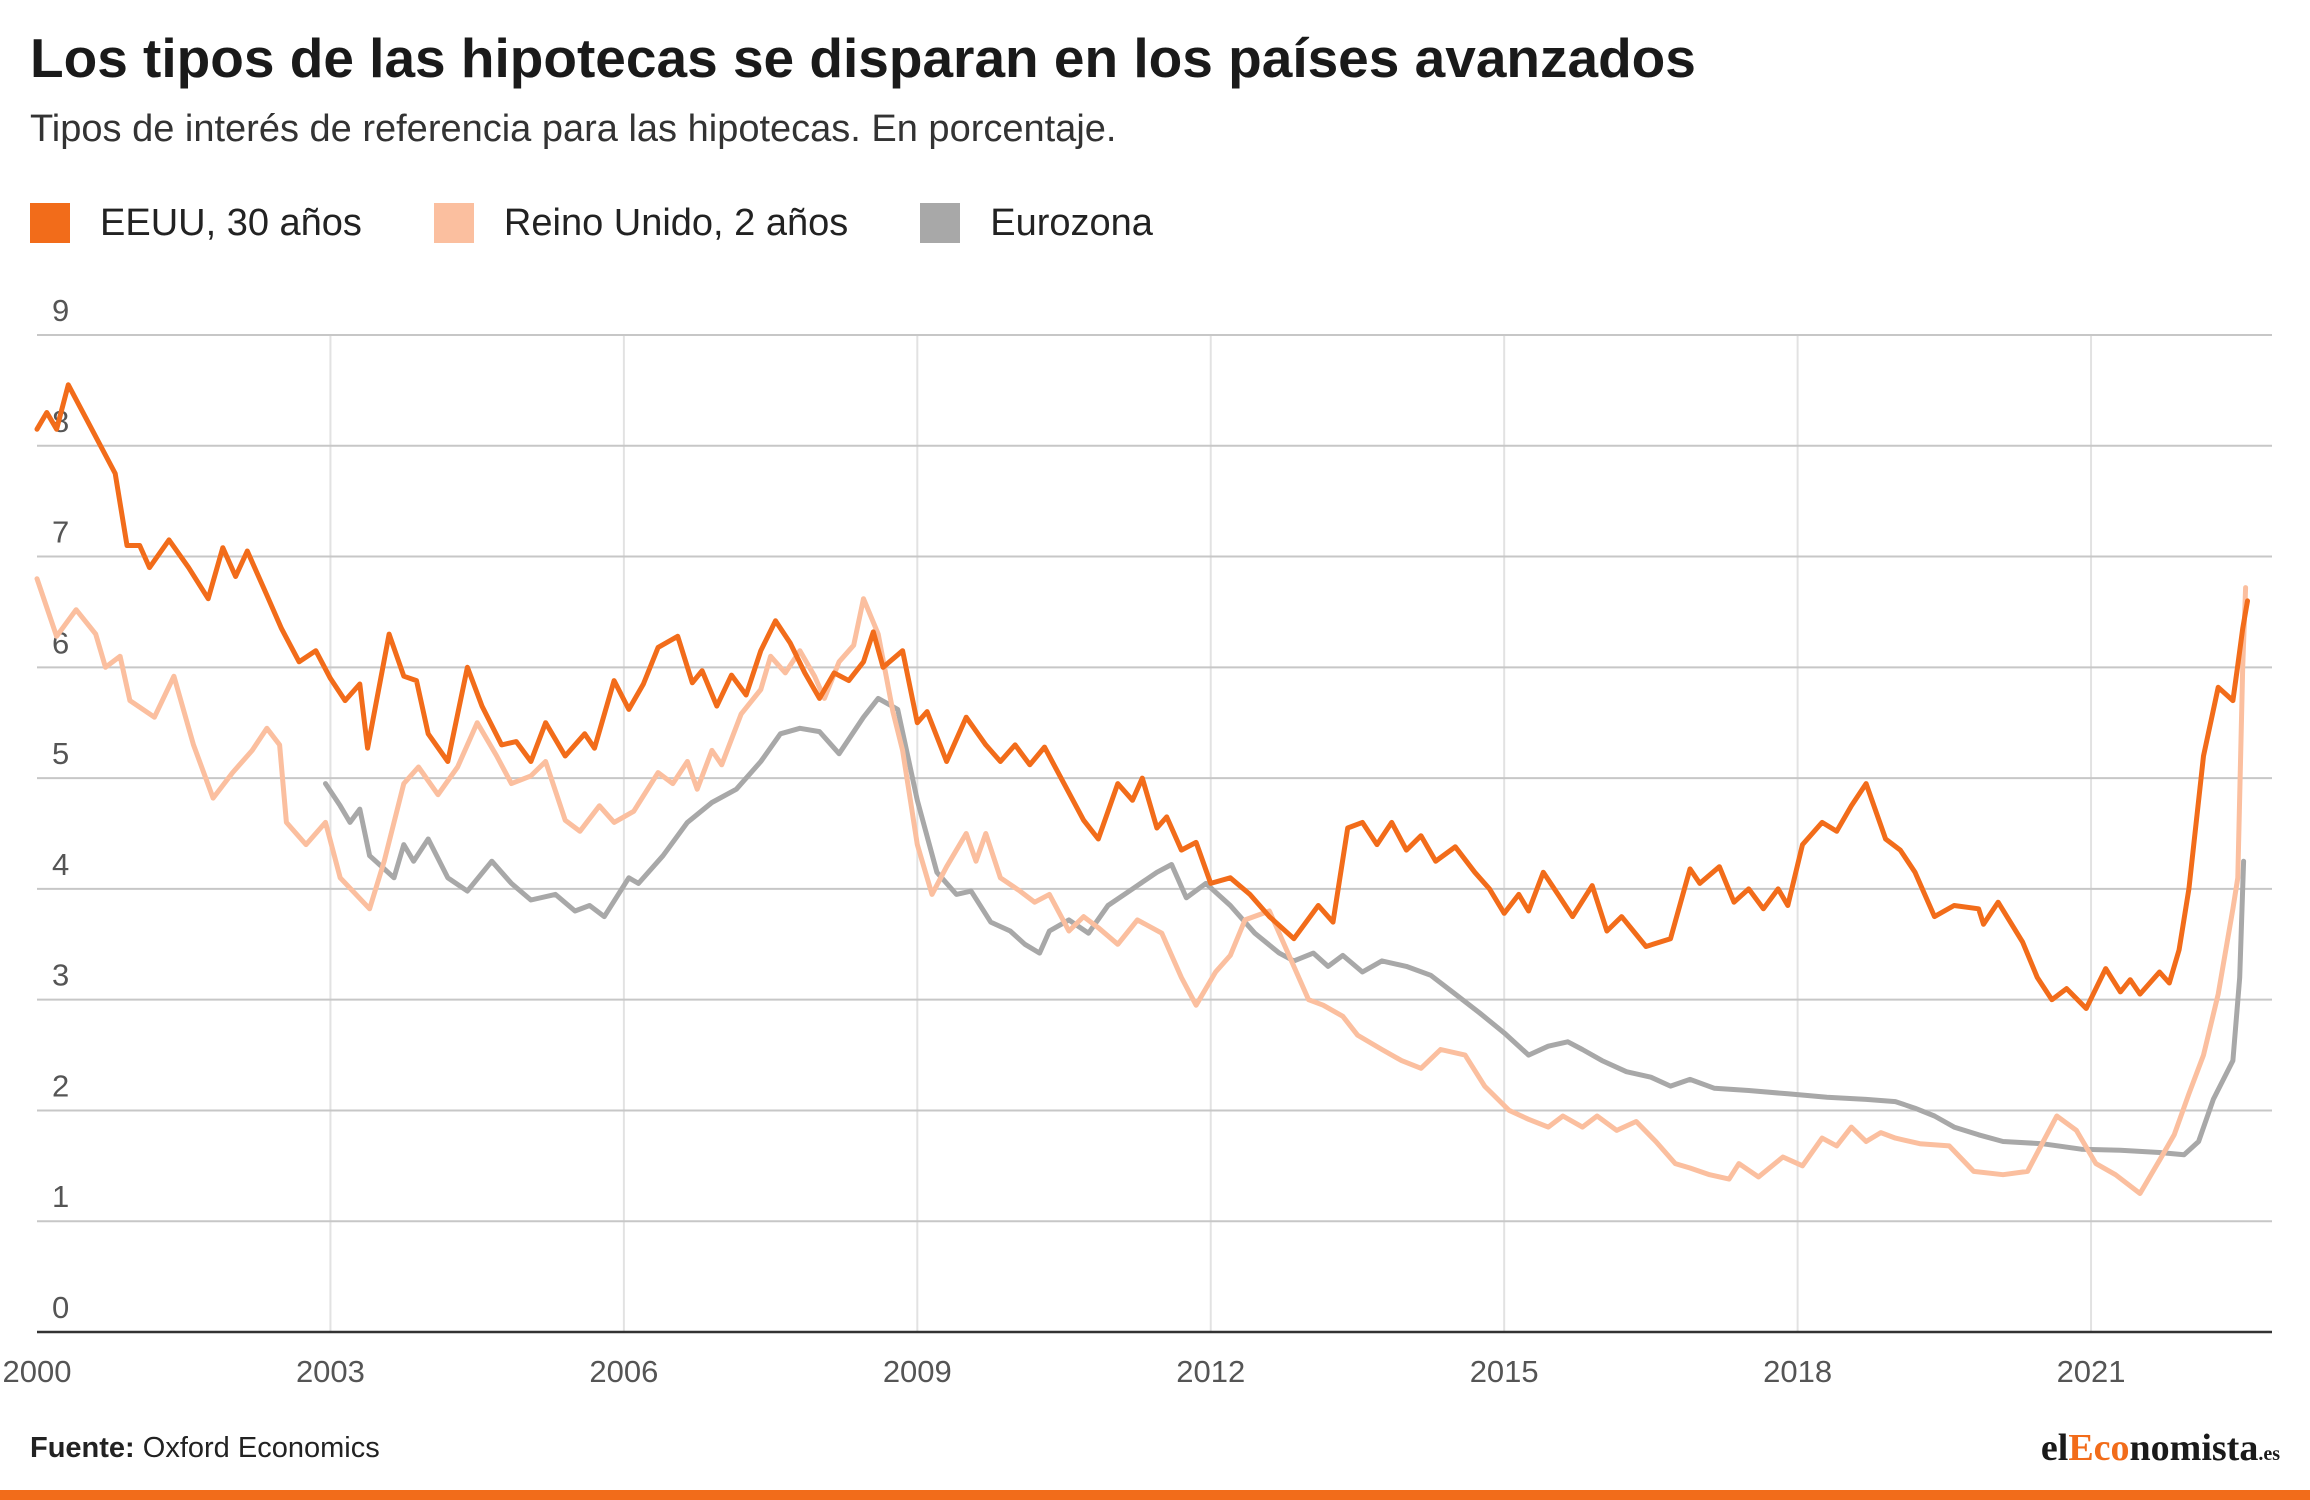 Image resolution: width=2310 pixels, height=1500 pixels. Describe the element at coordinates (1210, 1371) in the screenshot. I see `x-tick-2012: 2012` at that location.